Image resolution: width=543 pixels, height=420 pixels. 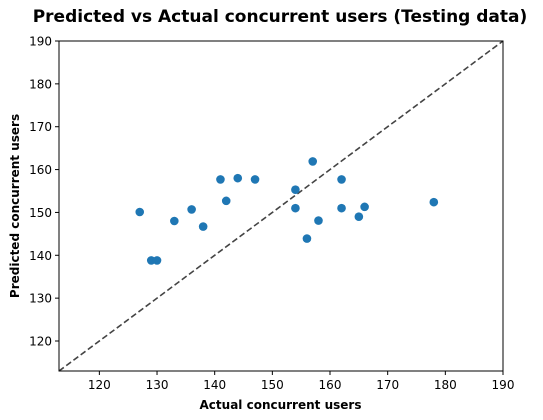 I want to click on x-tick-label: 140, so click(x=214, y=385).